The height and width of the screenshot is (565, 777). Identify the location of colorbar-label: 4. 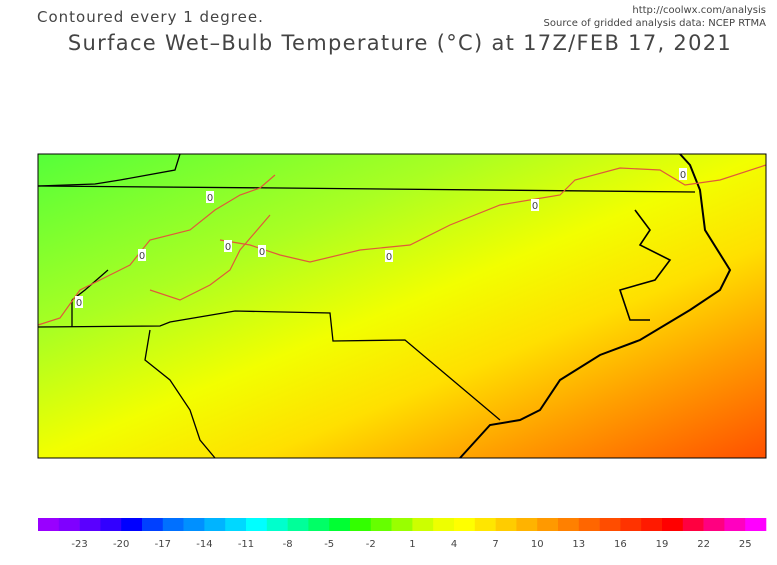
(454, 544).